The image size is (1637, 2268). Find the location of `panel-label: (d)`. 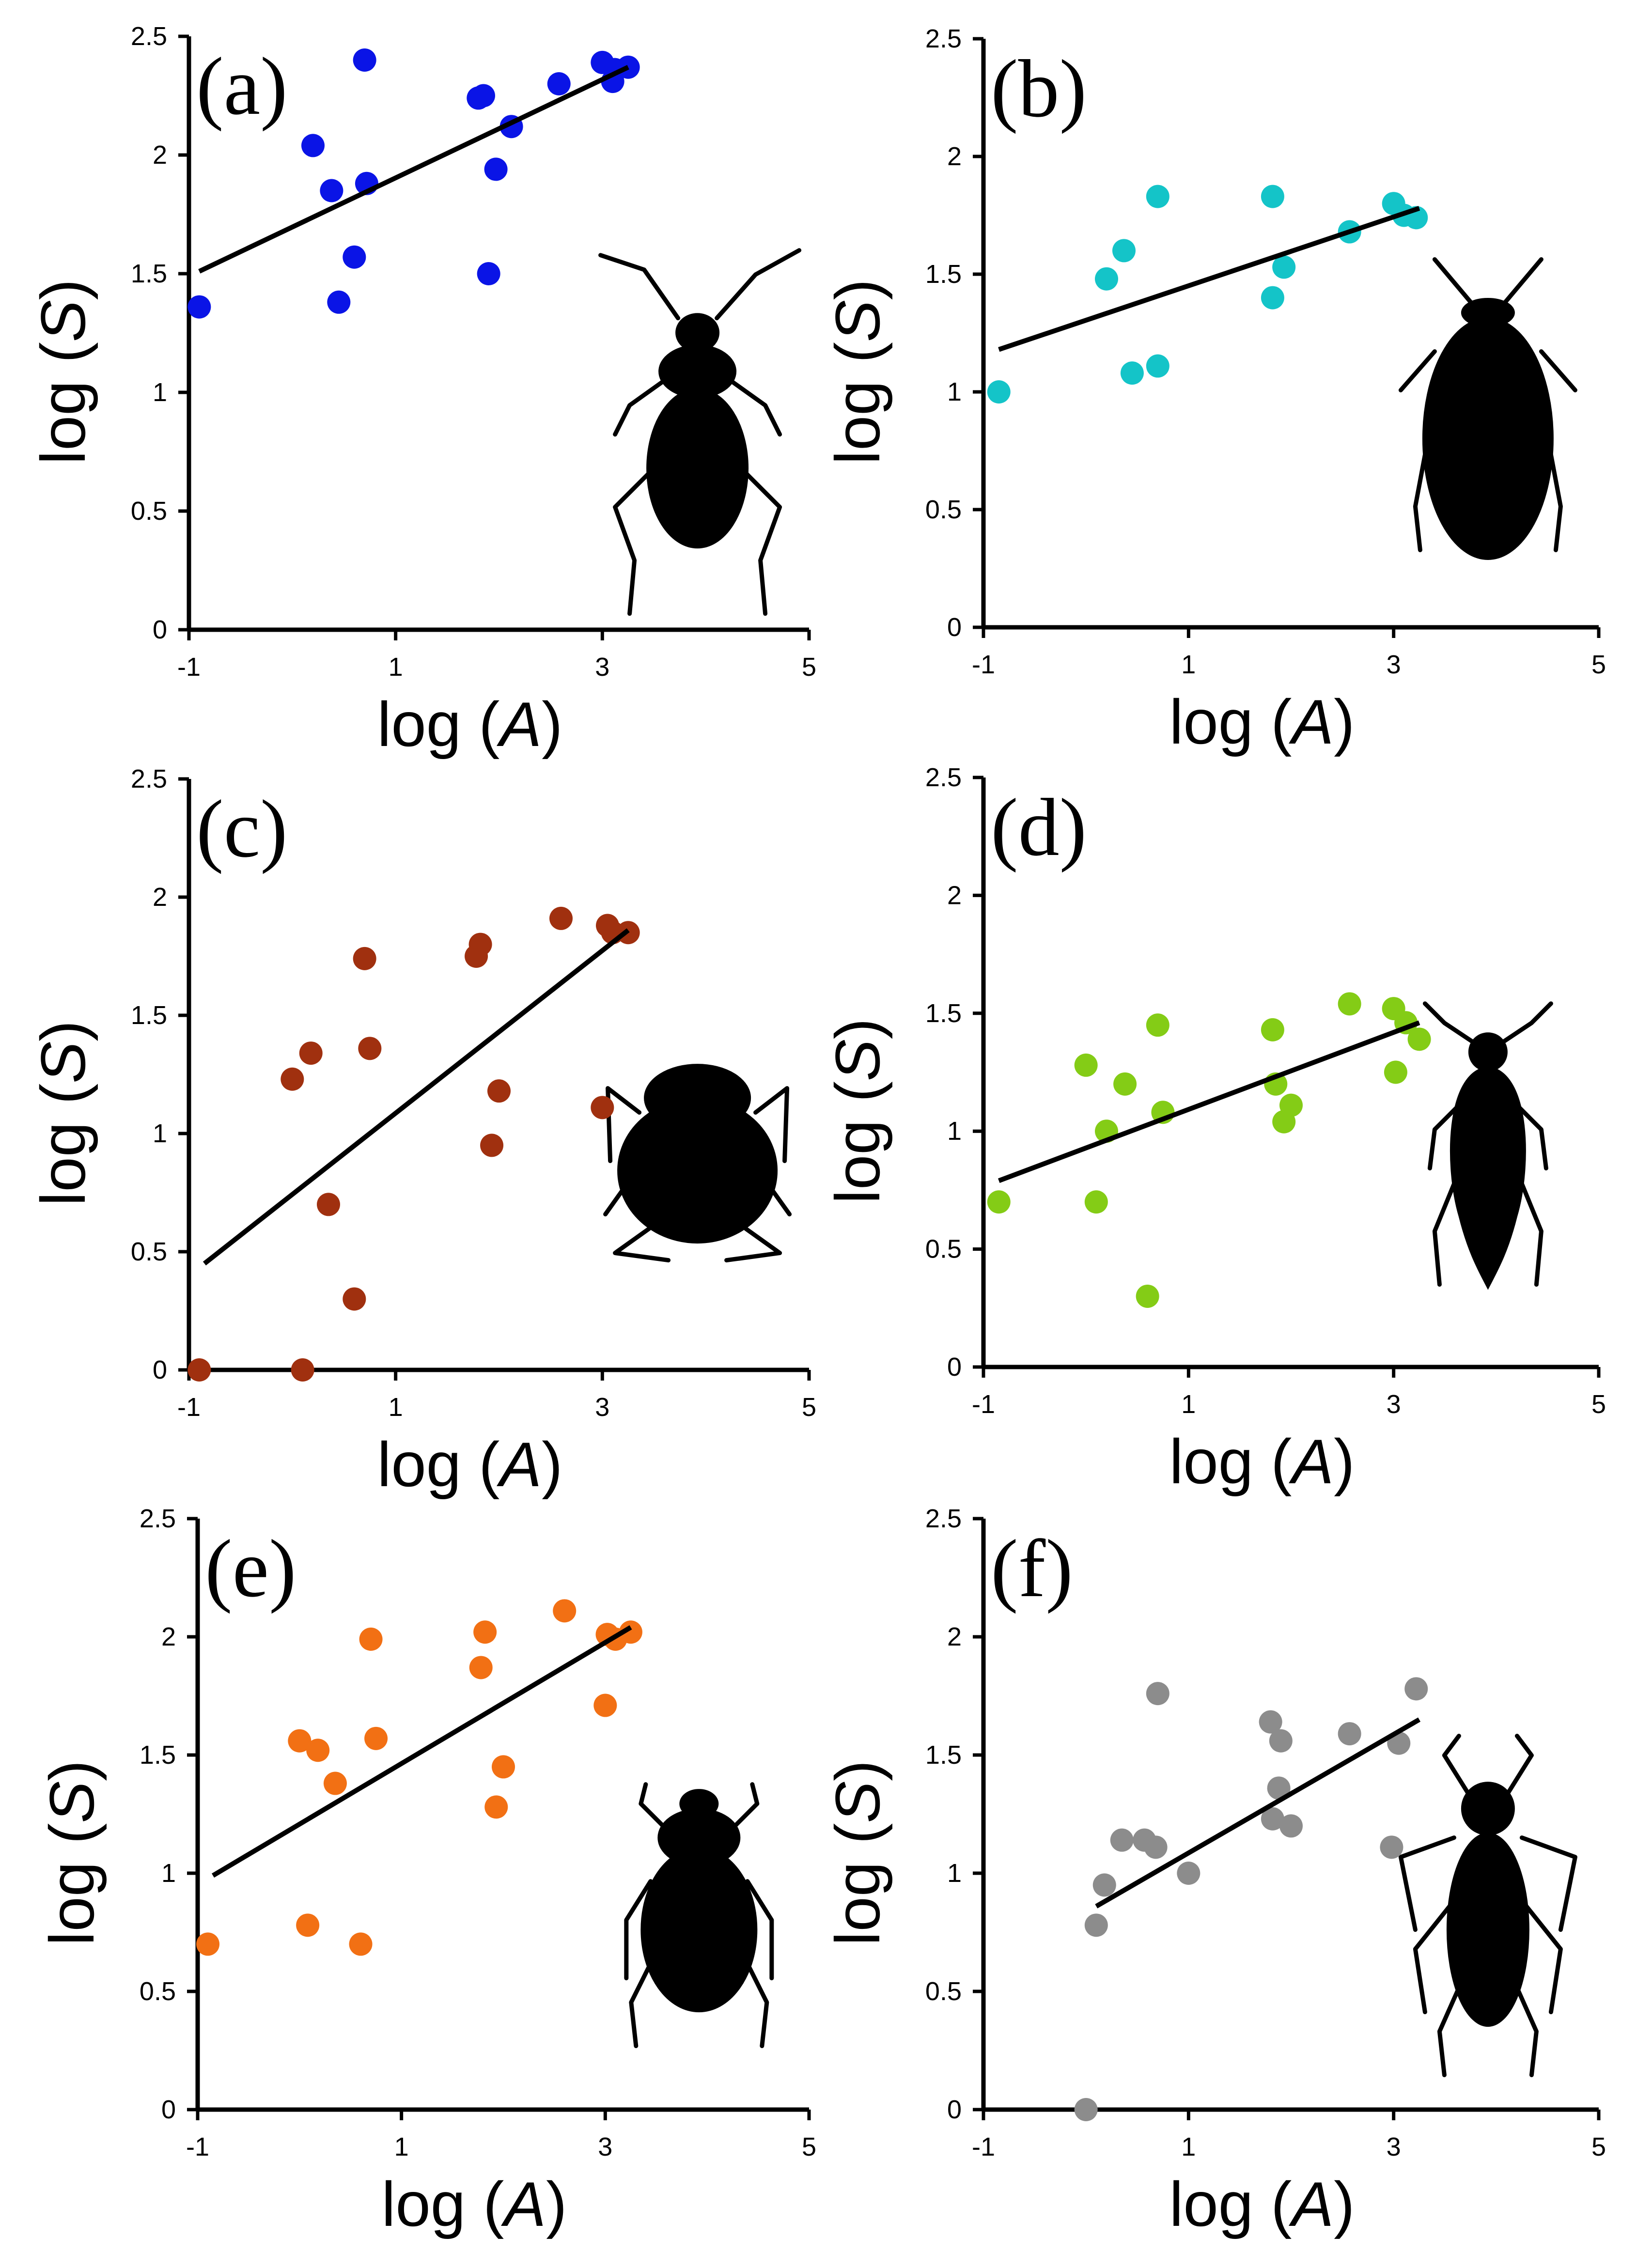

panel-label: (d) is located at coordinates (1039, 827).